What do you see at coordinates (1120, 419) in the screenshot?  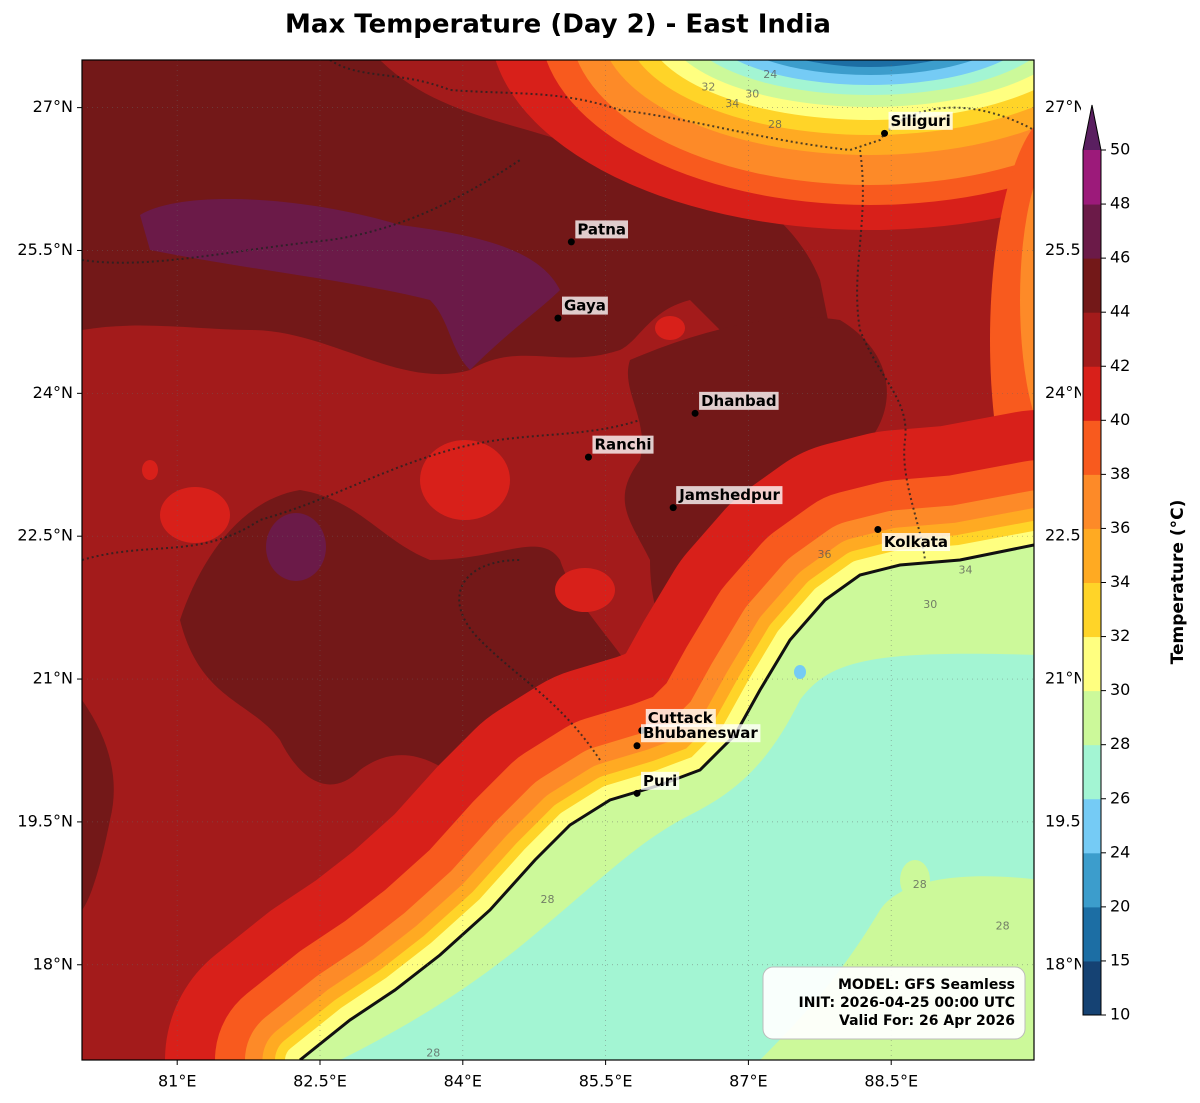 I see `colorbar-tick-label: 40` at bounding box center [1120, 419].